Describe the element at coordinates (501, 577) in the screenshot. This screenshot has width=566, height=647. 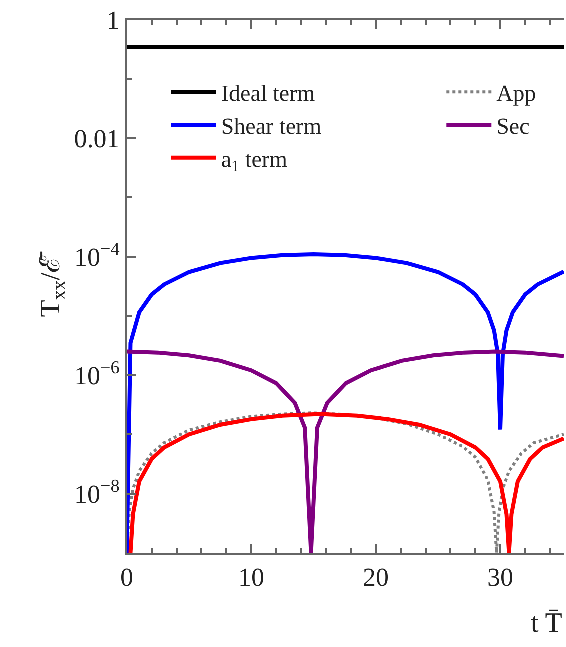
I see `x-tick-label: 30` at that location.